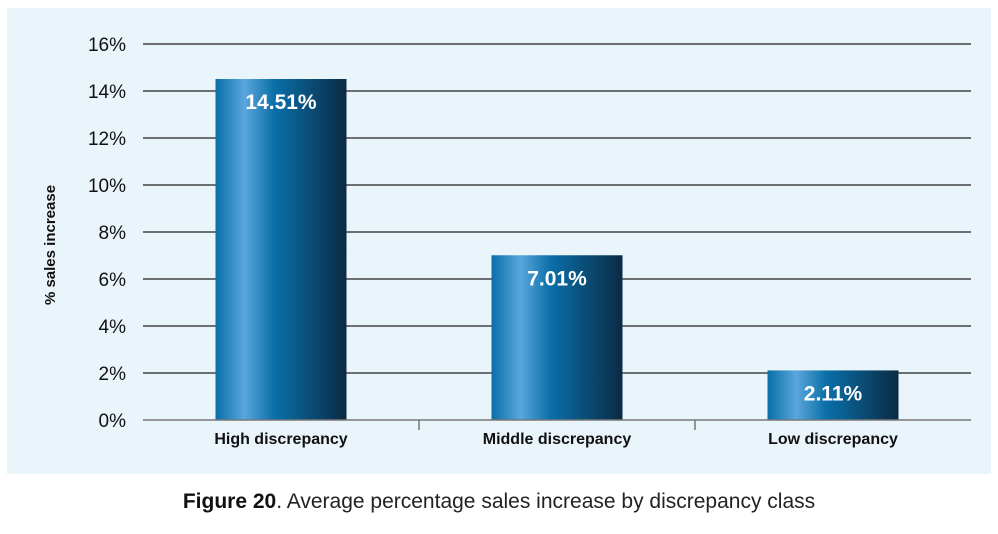 This screenshot has height=534, width=998. I want to click on bar-data-label: 14.51%, so click(281, 102).